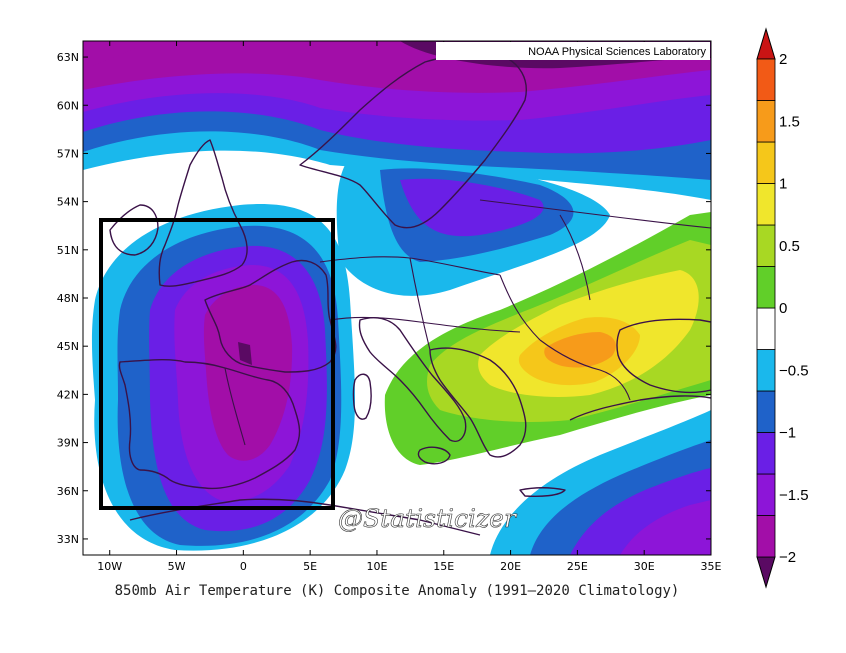 The image size is (846, 653). What do you see at coordinates (787, 433) in the screenshot?
I see `colorbar-label: −1` at bounding box center [787, 433].